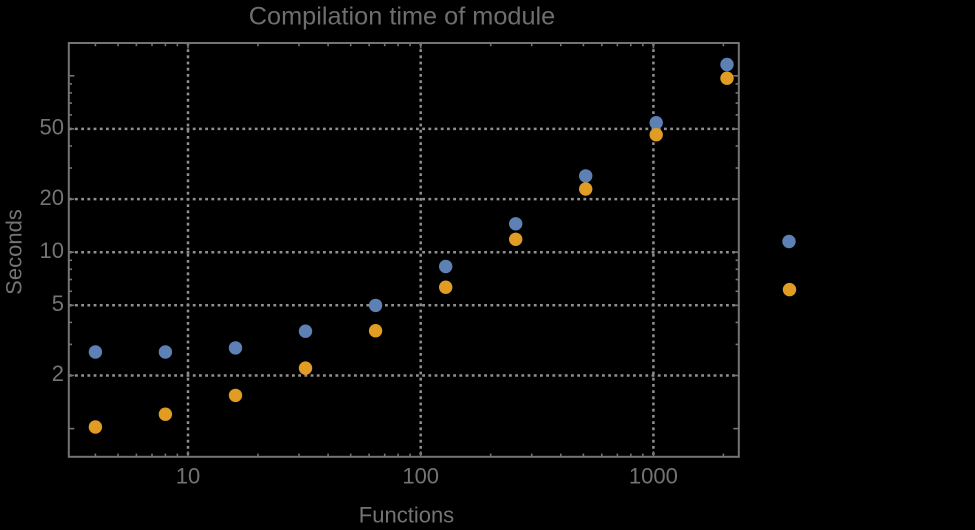  What do you see at coordinates (653, 476) in the screenshot?
I see `svg-text: 1000` at bounding box center [653, 476].